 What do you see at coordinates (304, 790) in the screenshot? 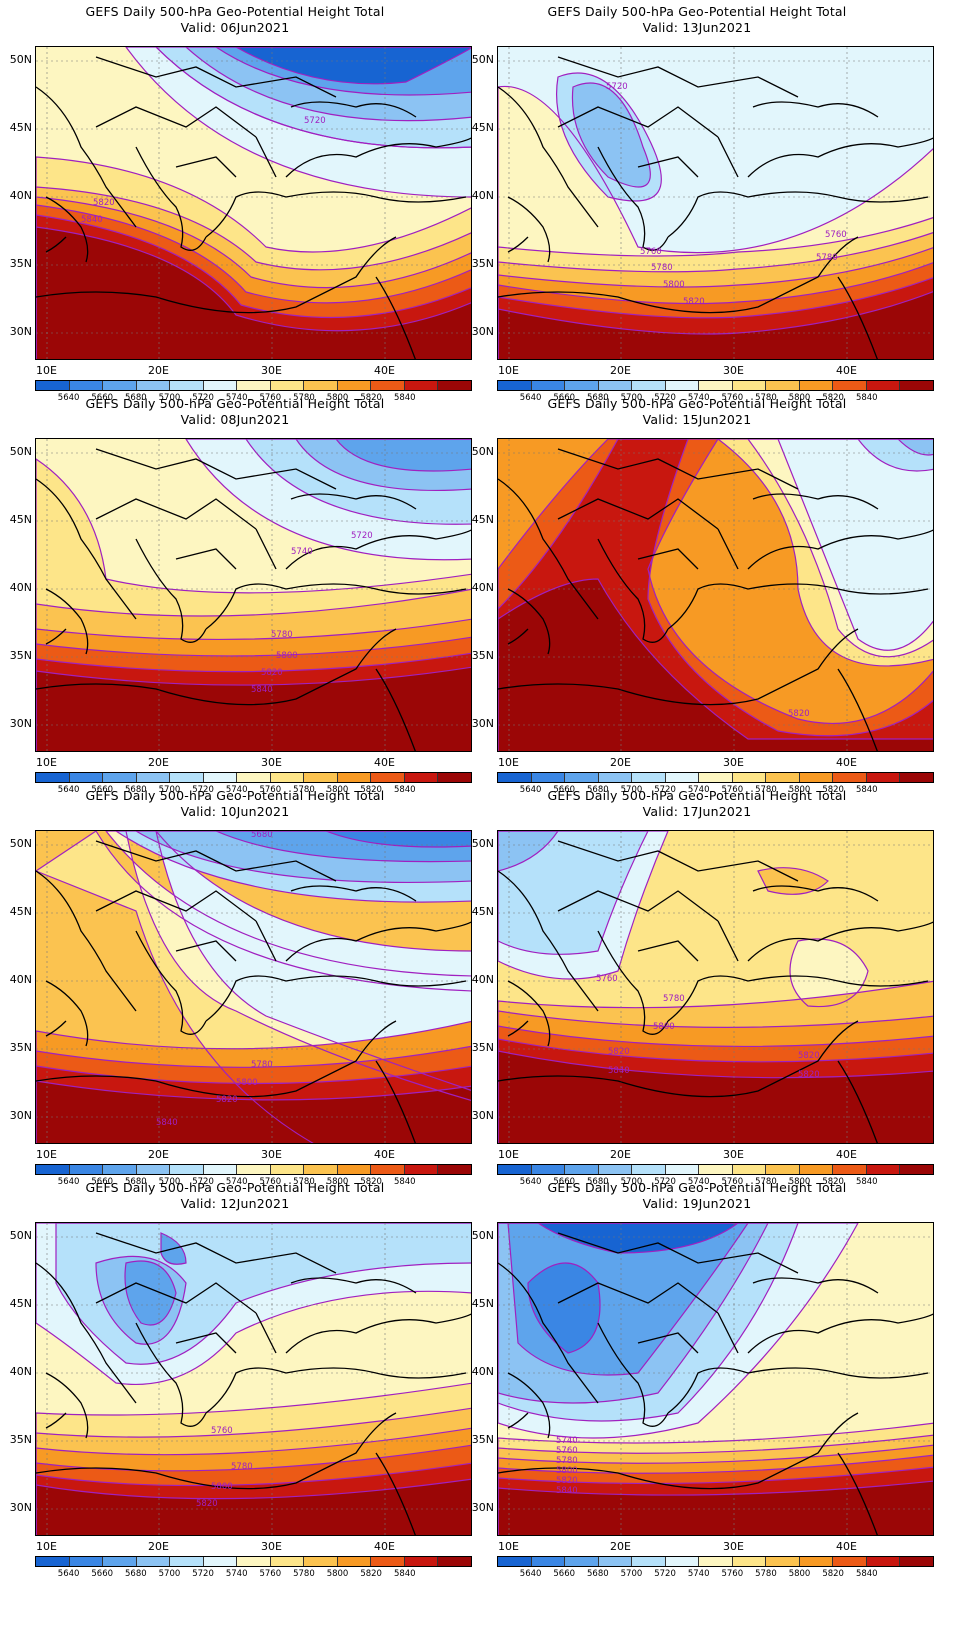
I see `colorbar-label: 5780` at bounding box center [304, 790].